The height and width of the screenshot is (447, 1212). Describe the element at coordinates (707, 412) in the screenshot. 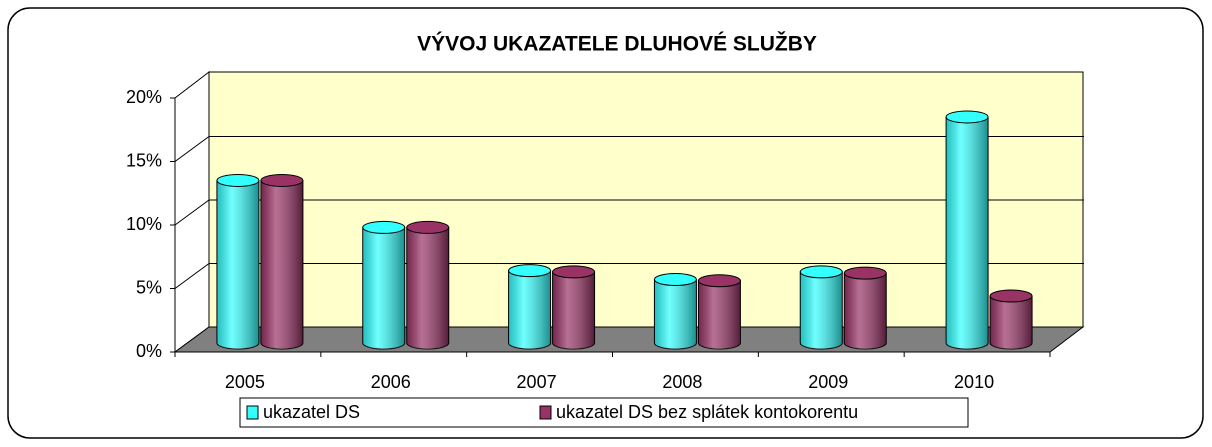

I see `legend-label: ukazatel DS bez splátek kontokorentu` at that location.